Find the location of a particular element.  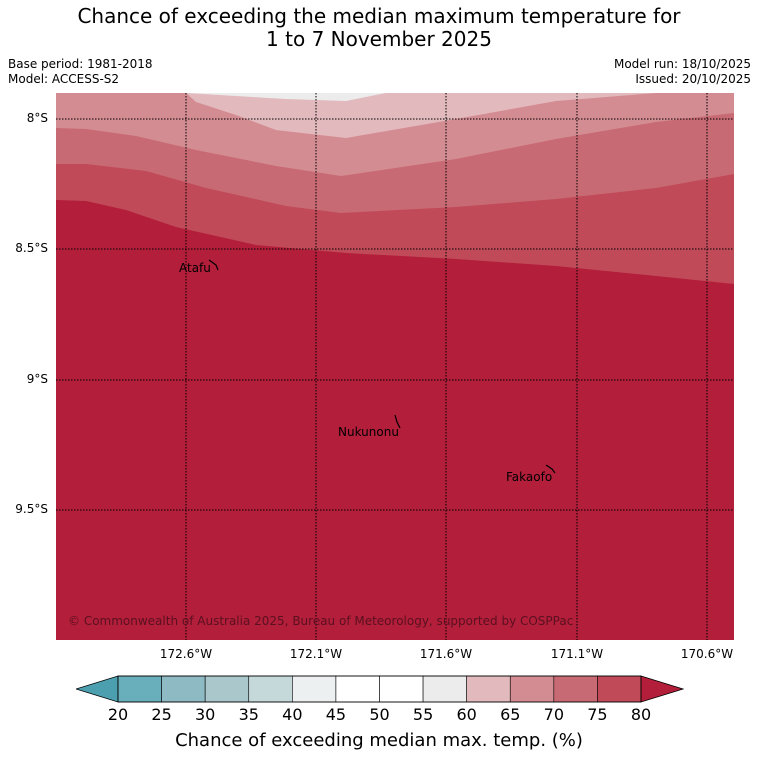

place-label-atafu: Atafu is located at coordinates (195, 268).